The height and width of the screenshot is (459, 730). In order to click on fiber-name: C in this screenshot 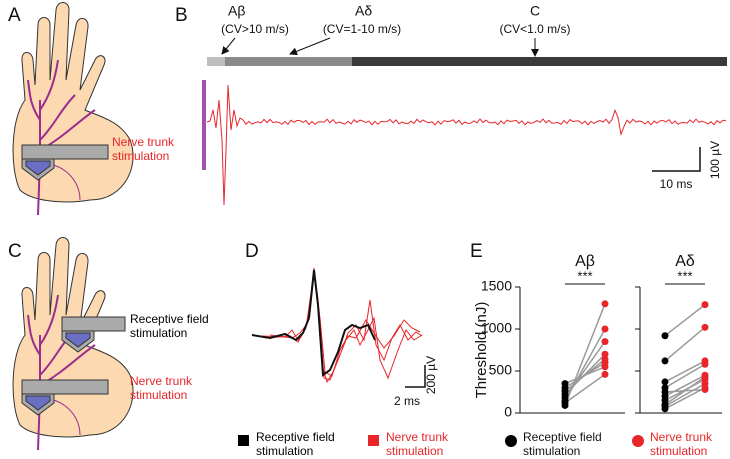, I will do `click(535, 11)`.